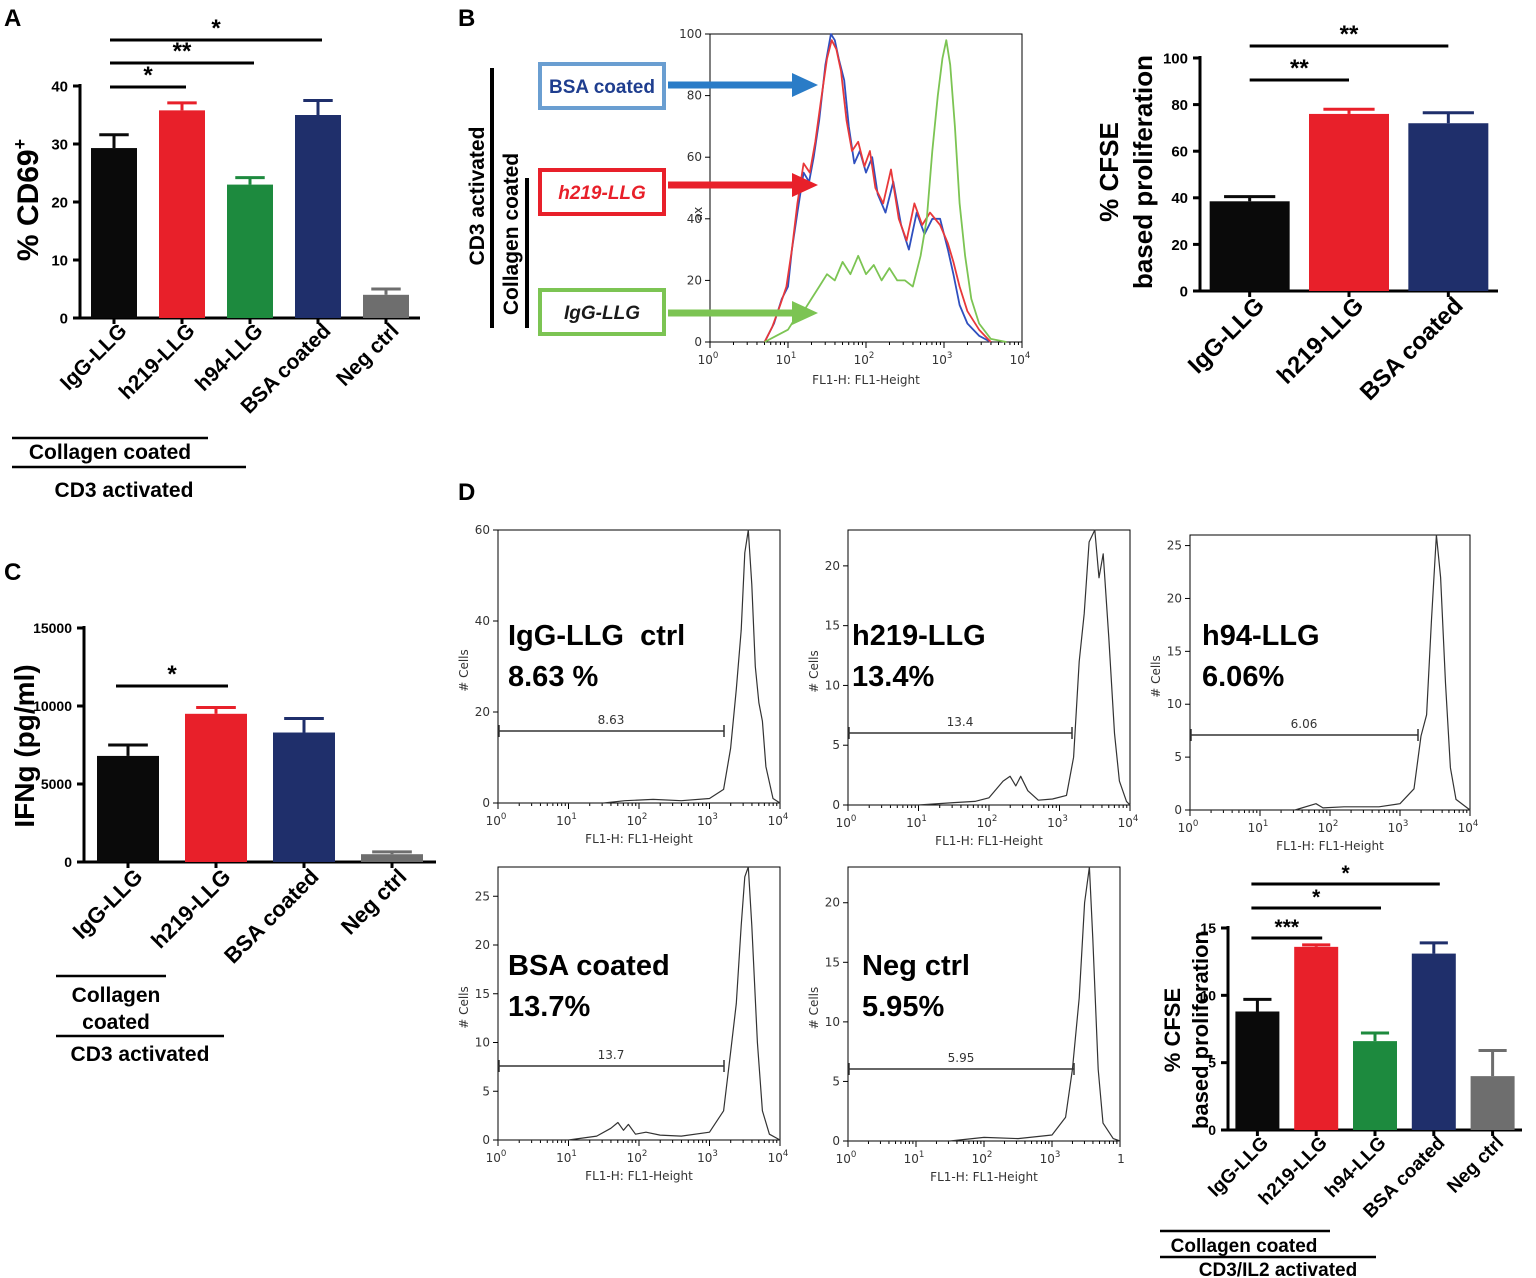 This screenshot has width=1536, height=1278. Describe the element at coordinates (1287, 927) in the screenshot. I see `significance-star: ***` at that location.